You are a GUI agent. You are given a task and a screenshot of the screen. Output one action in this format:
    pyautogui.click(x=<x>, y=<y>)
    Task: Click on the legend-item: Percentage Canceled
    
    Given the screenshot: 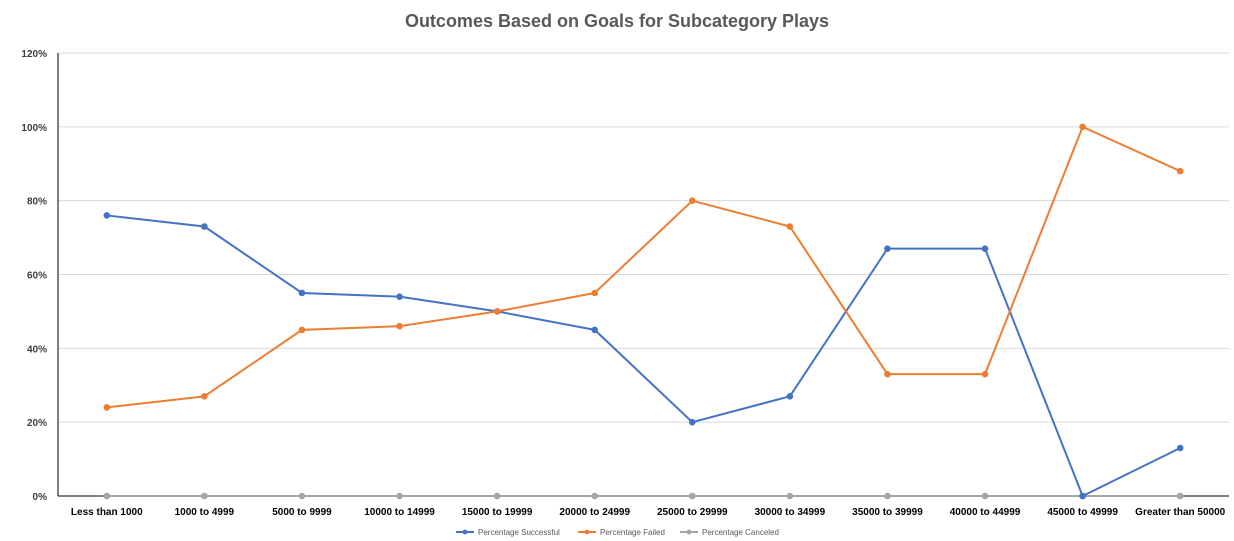 What is the action you would take?
    pyautogui.click(x=729, y=532)
    